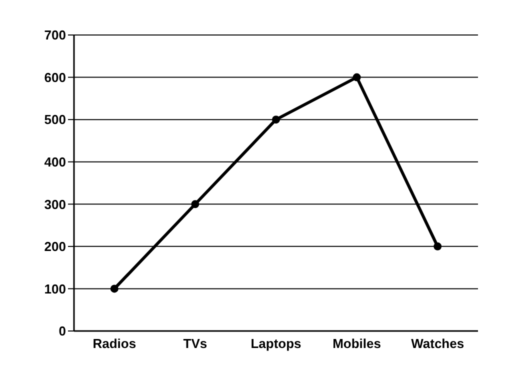  What do you see at coordinates (55, 77) in the screenshot?
I see `y-tick-label: 600` at bounding box center [55, 77].